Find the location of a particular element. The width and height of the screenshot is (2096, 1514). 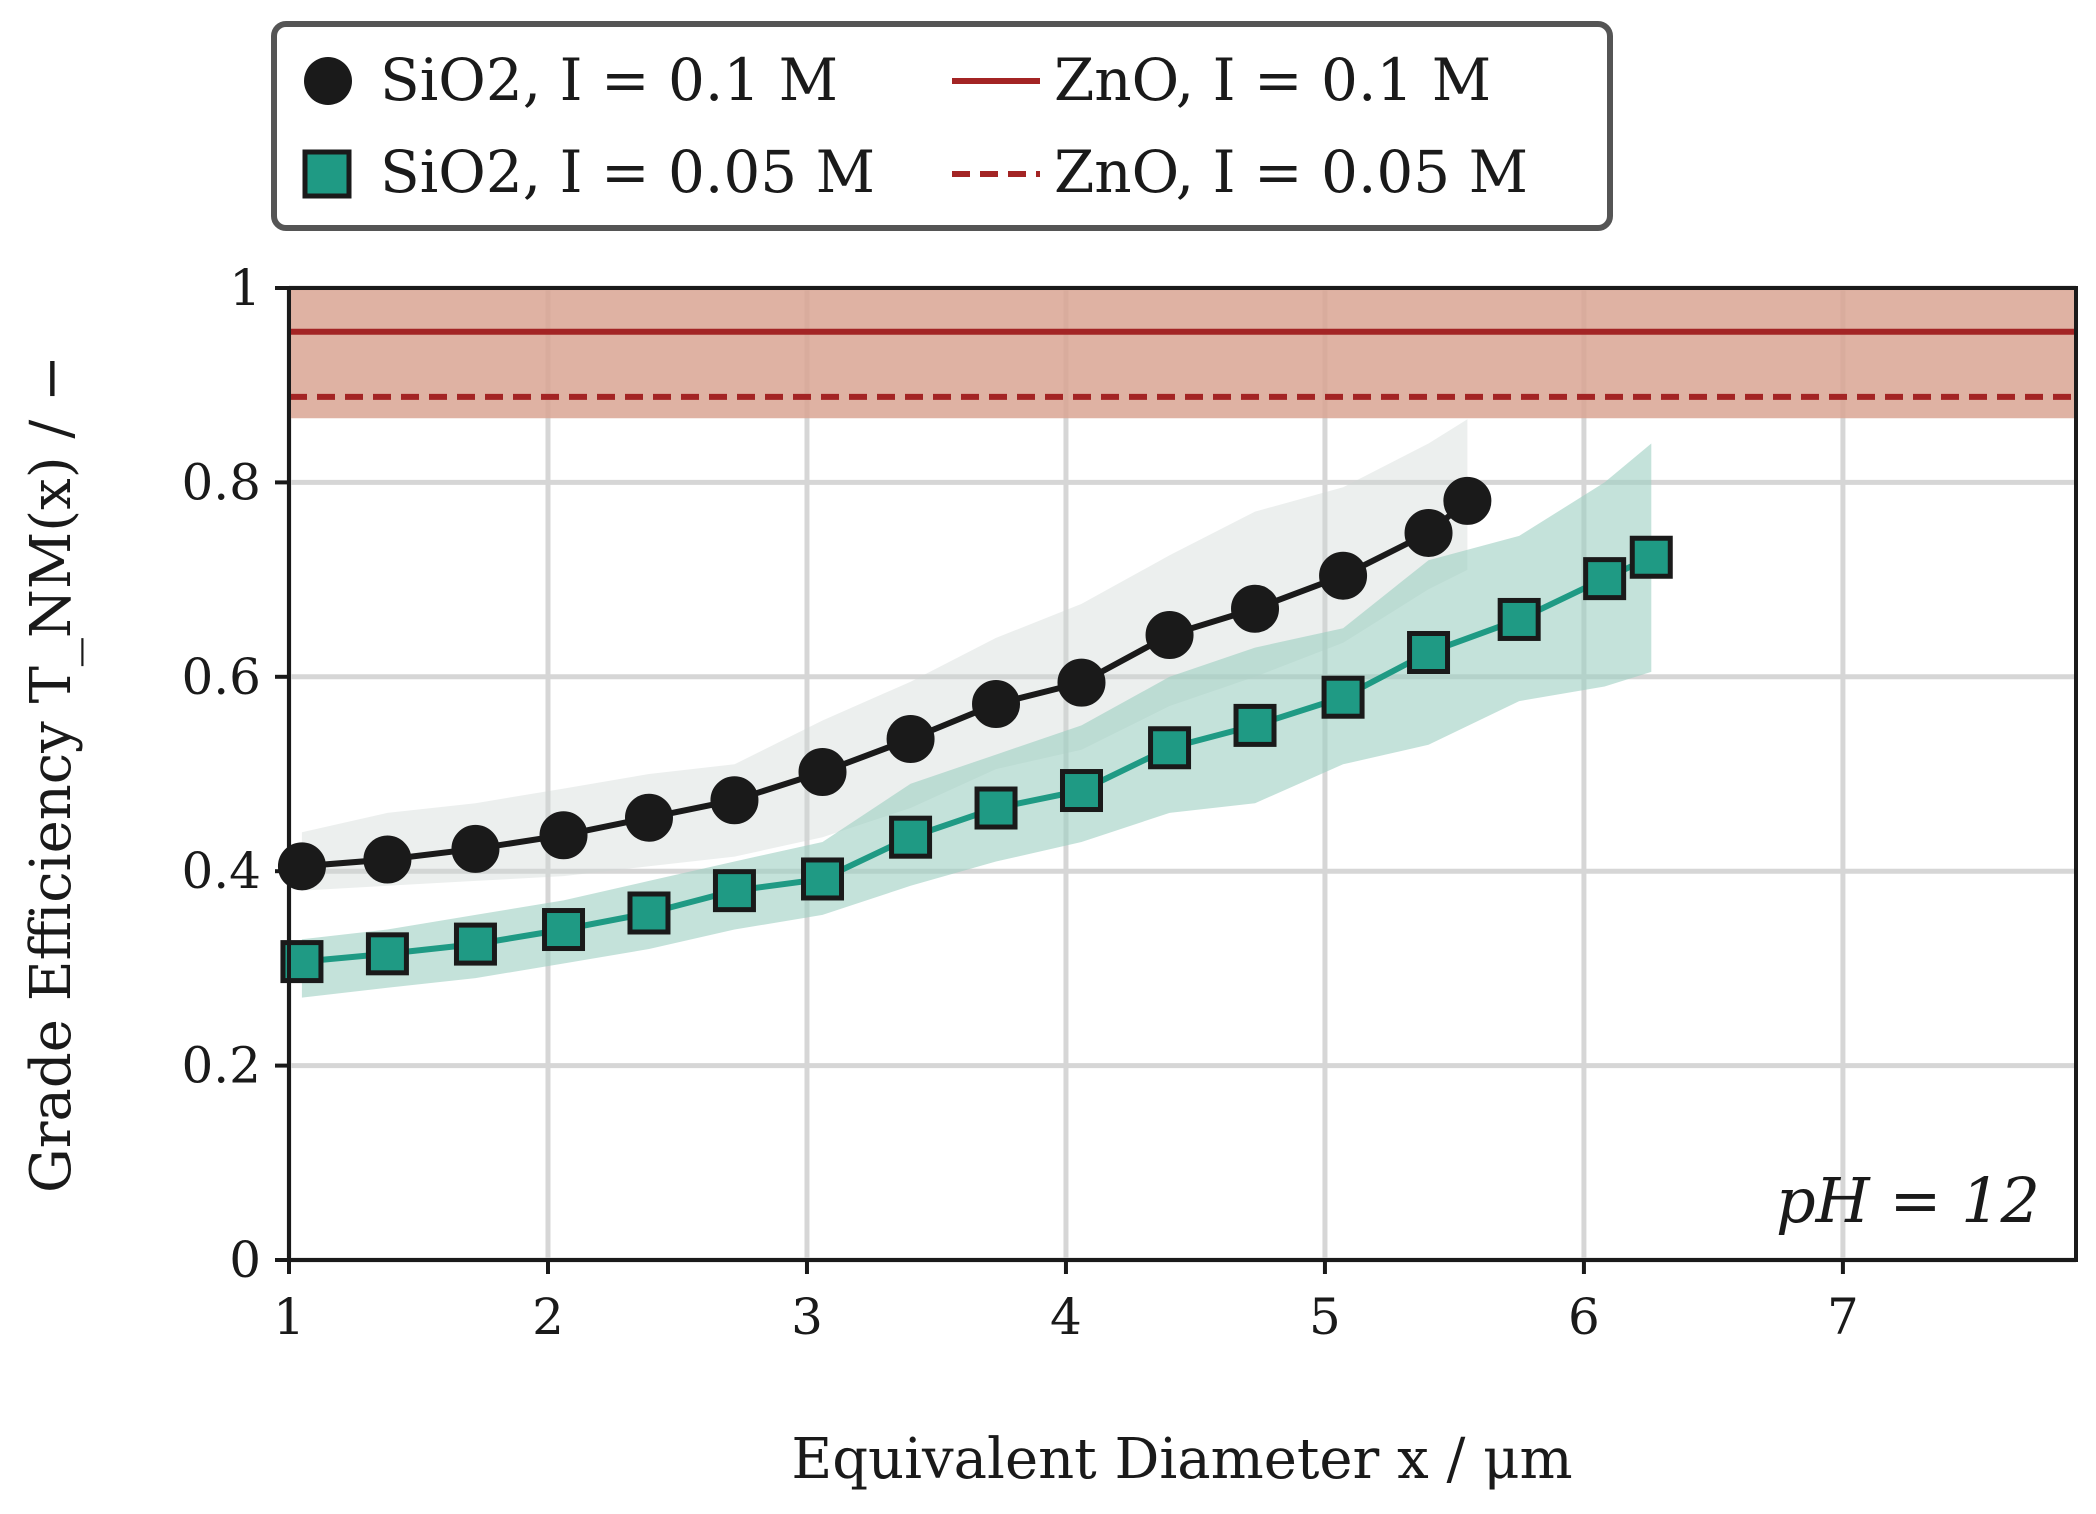

x-axis-title: Equivalent Diameter x / μm is located at coordinates (1181, 1459).